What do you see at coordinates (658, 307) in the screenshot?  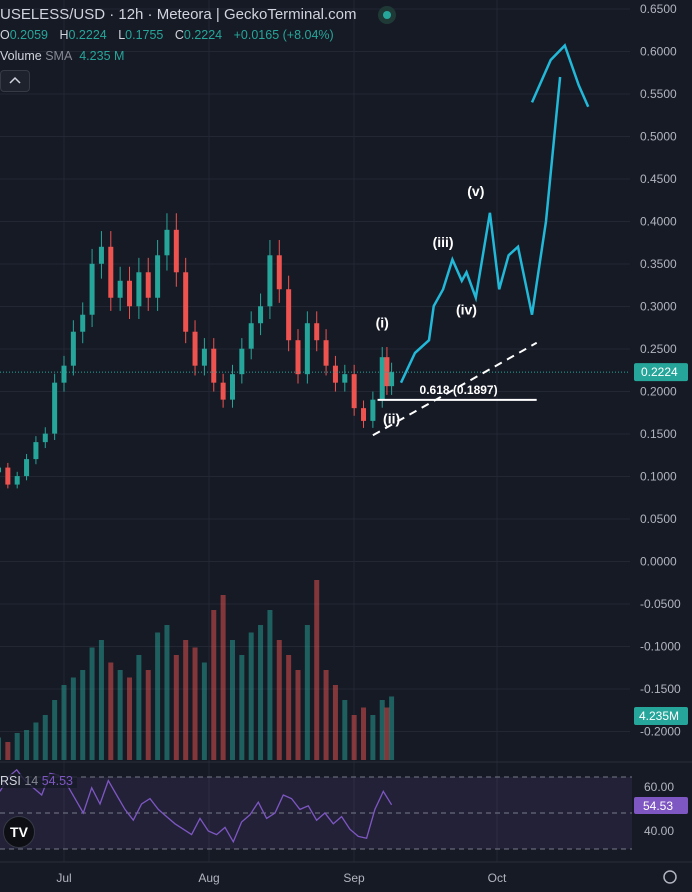 I see `y-tick-label: 0.3000` at bounding box center [658, 307].